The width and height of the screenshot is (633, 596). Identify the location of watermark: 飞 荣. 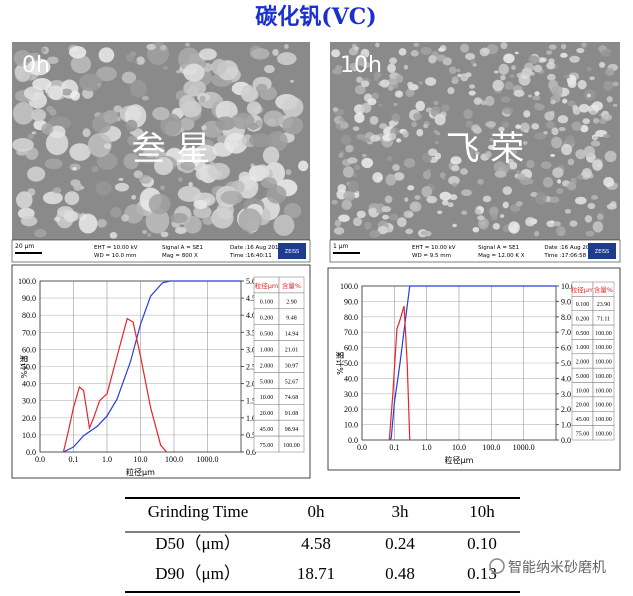
(485, 149).